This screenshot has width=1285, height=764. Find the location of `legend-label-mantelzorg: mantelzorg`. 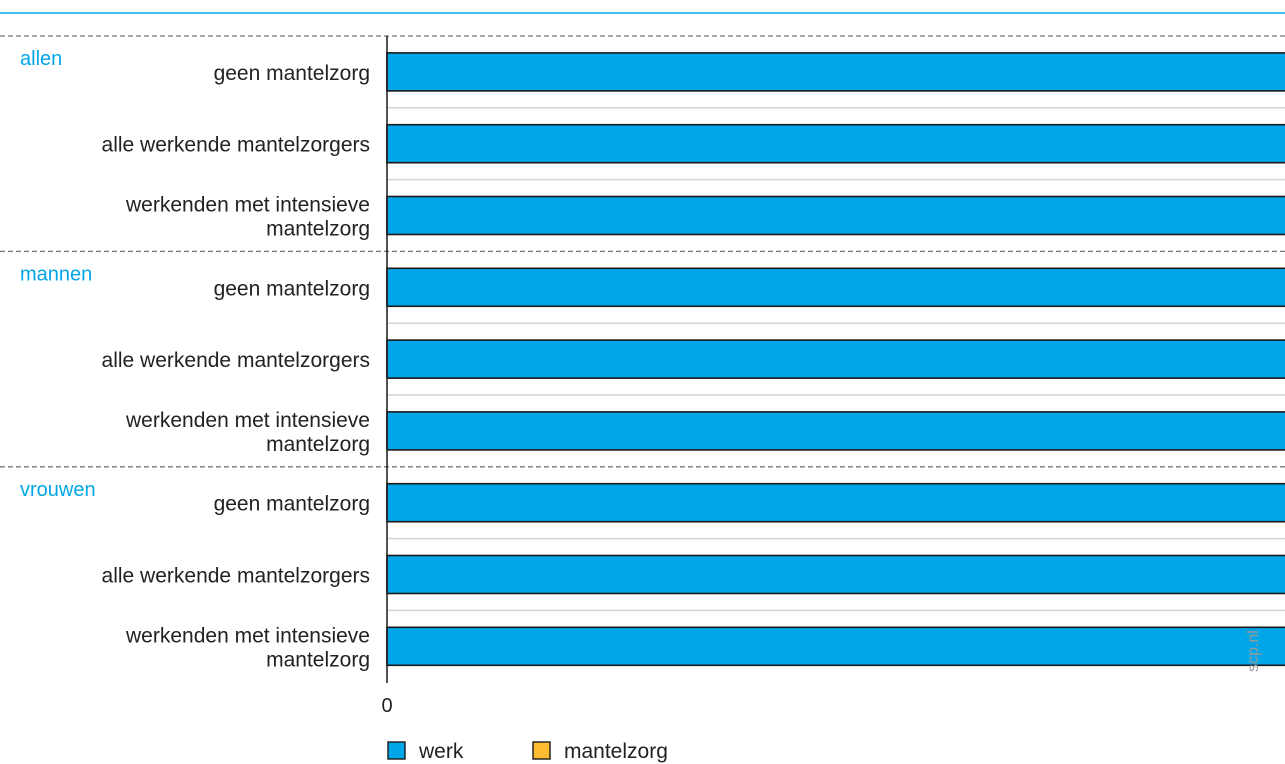

legend-label-mantelzorg: mantelzorg is located at coordinates (616, 751).